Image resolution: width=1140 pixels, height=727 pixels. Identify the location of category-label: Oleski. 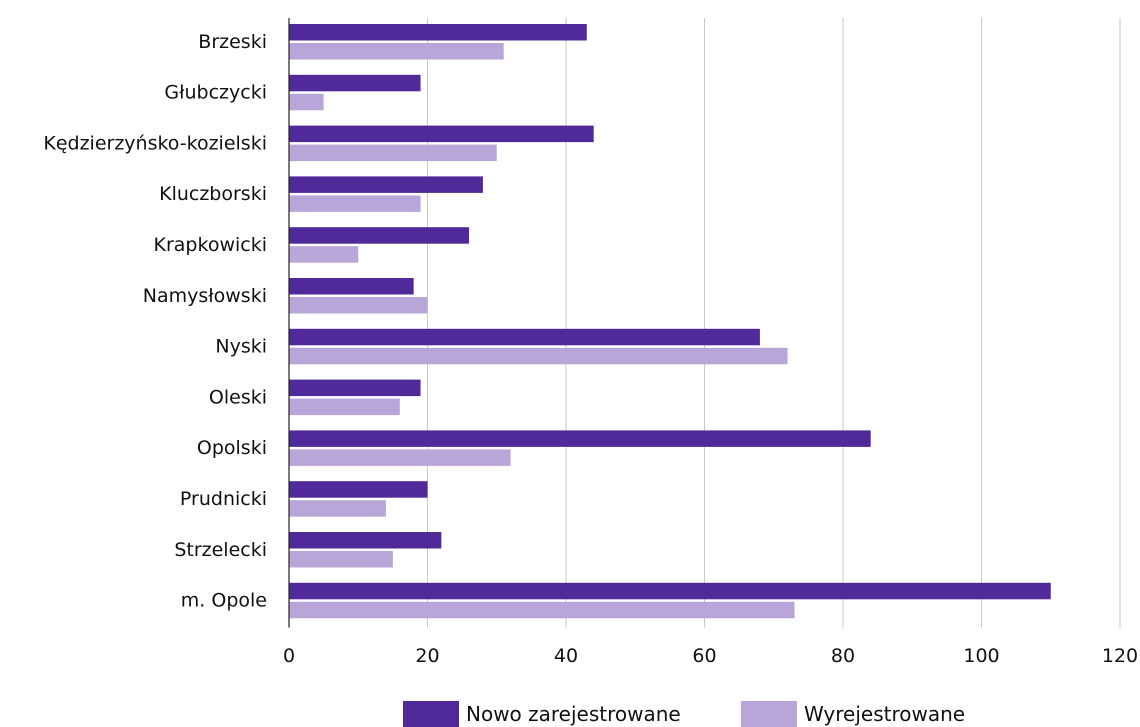
(238, 397).